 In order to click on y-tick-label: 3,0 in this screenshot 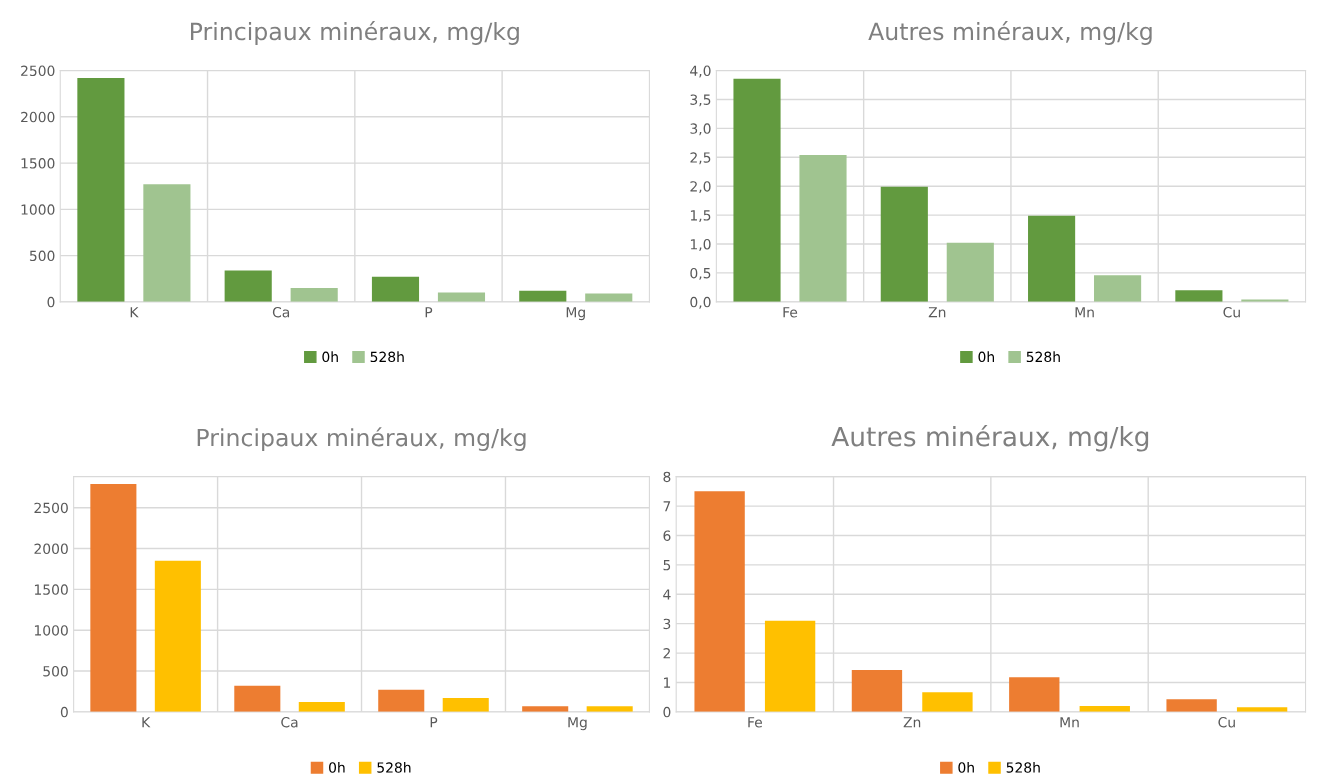, I will do `click(700, 129)`.